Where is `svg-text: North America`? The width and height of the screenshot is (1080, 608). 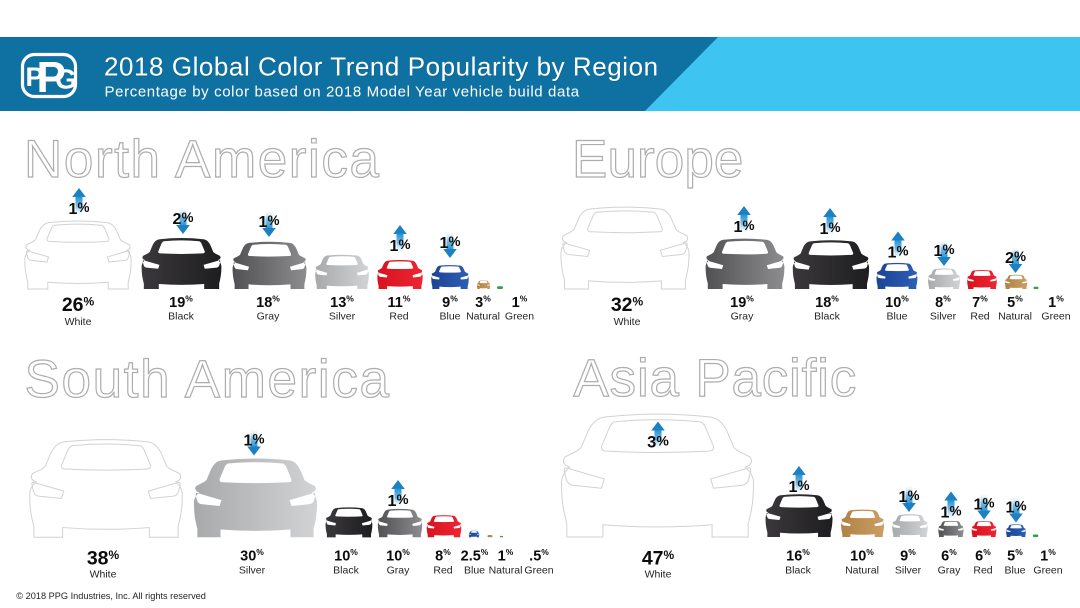 svg-text: North America is located at coordinates (202, 159).